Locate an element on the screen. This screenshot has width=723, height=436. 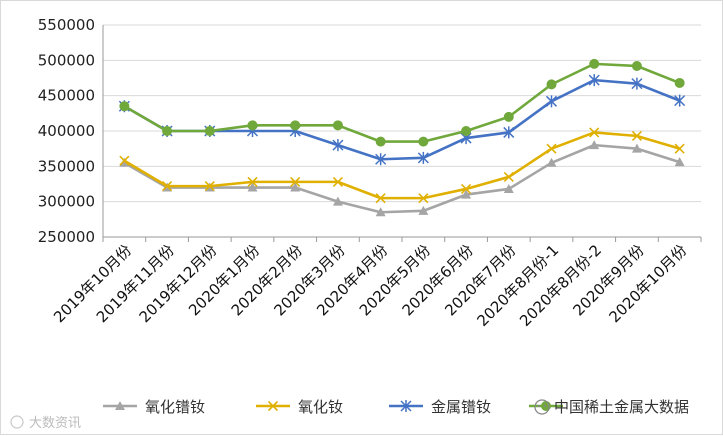
legend-label: 氧化钕 is located at coordinates (320, 407).